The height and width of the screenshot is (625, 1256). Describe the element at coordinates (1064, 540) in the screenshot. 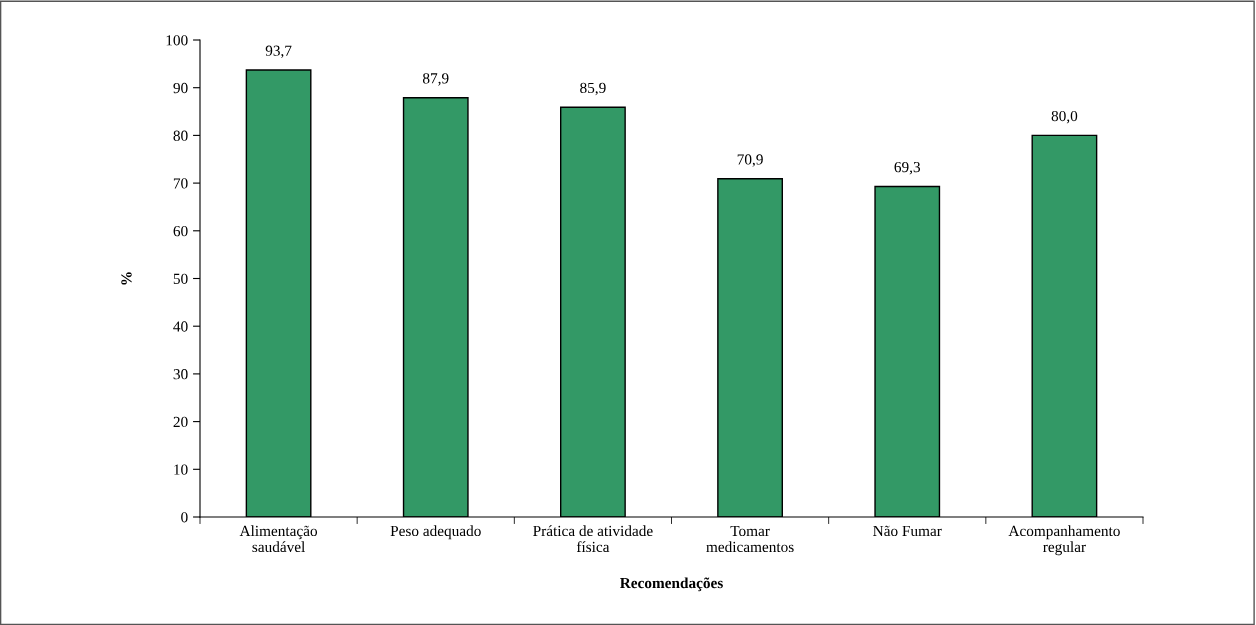

I see `x-tick-label: Acompanhamento regular` at that location.